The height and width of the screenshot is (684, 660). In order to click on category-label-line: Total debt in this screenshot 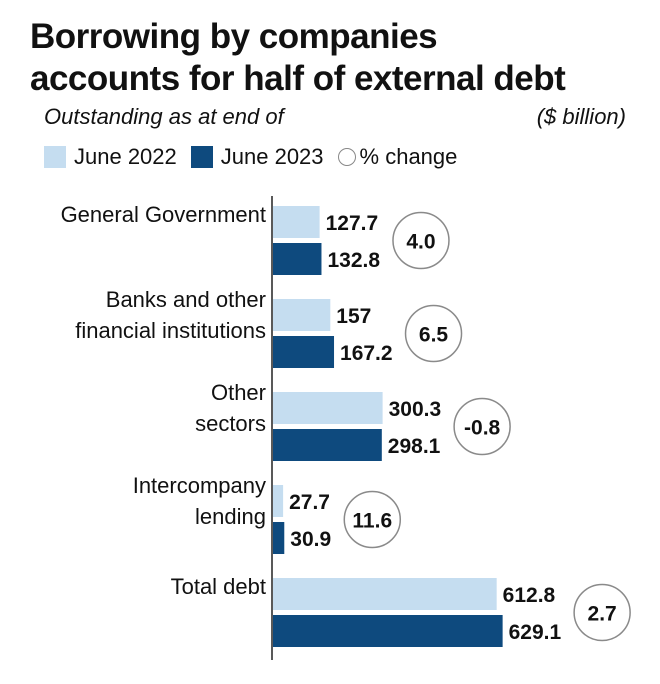, I will do `click(218, 586)`.